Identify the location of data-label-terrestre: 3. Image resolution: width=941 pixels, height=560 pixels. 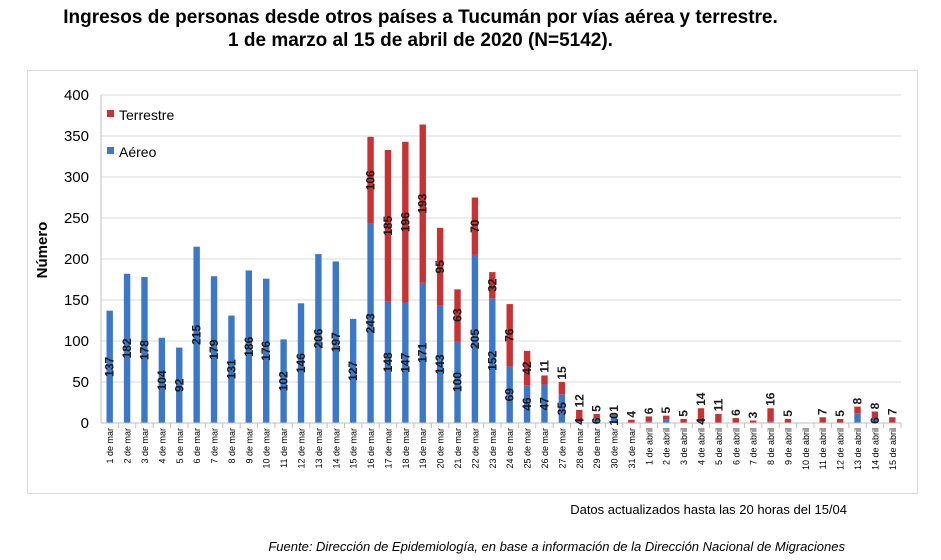
(753, 414).